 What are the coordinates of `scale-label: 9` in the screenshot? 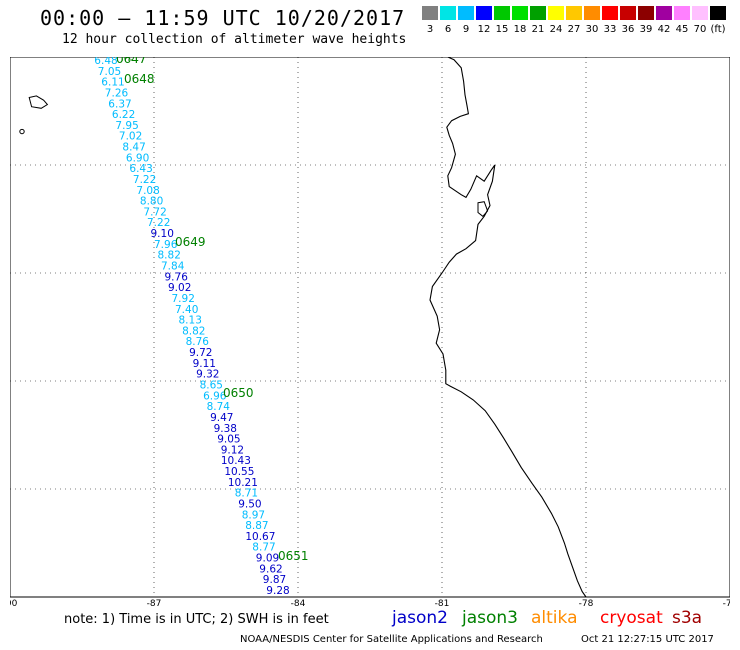 It's located at (466, 29).